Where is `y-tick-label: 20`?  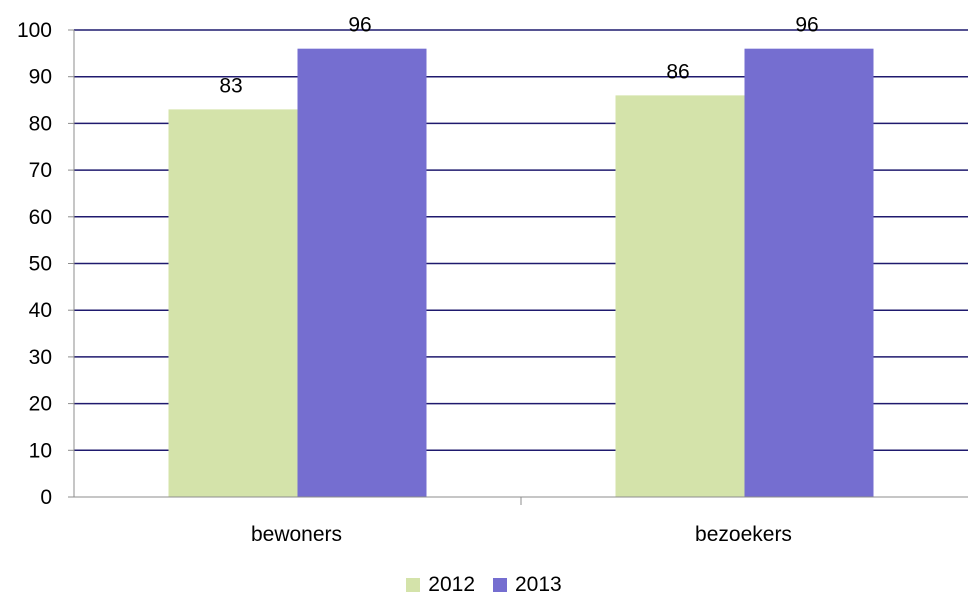 y-tick-label: 20 is located at coordinates (40, 404).